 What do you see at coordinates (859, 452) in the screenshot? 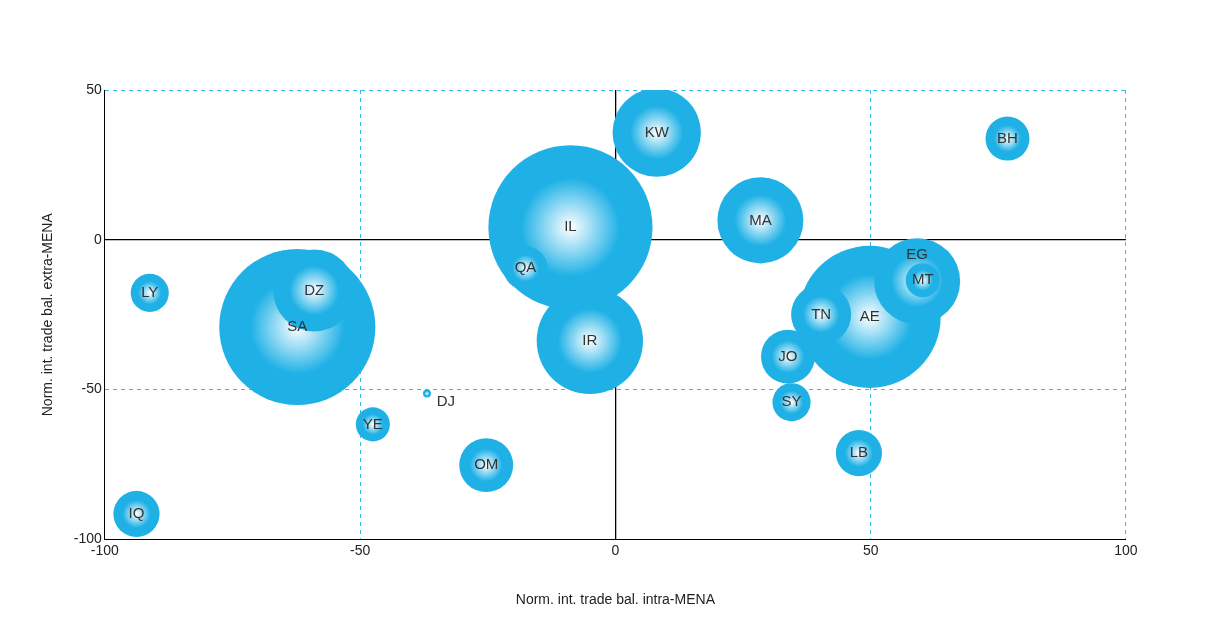
I see `annotation: LB` at bounding box center [859, 452].